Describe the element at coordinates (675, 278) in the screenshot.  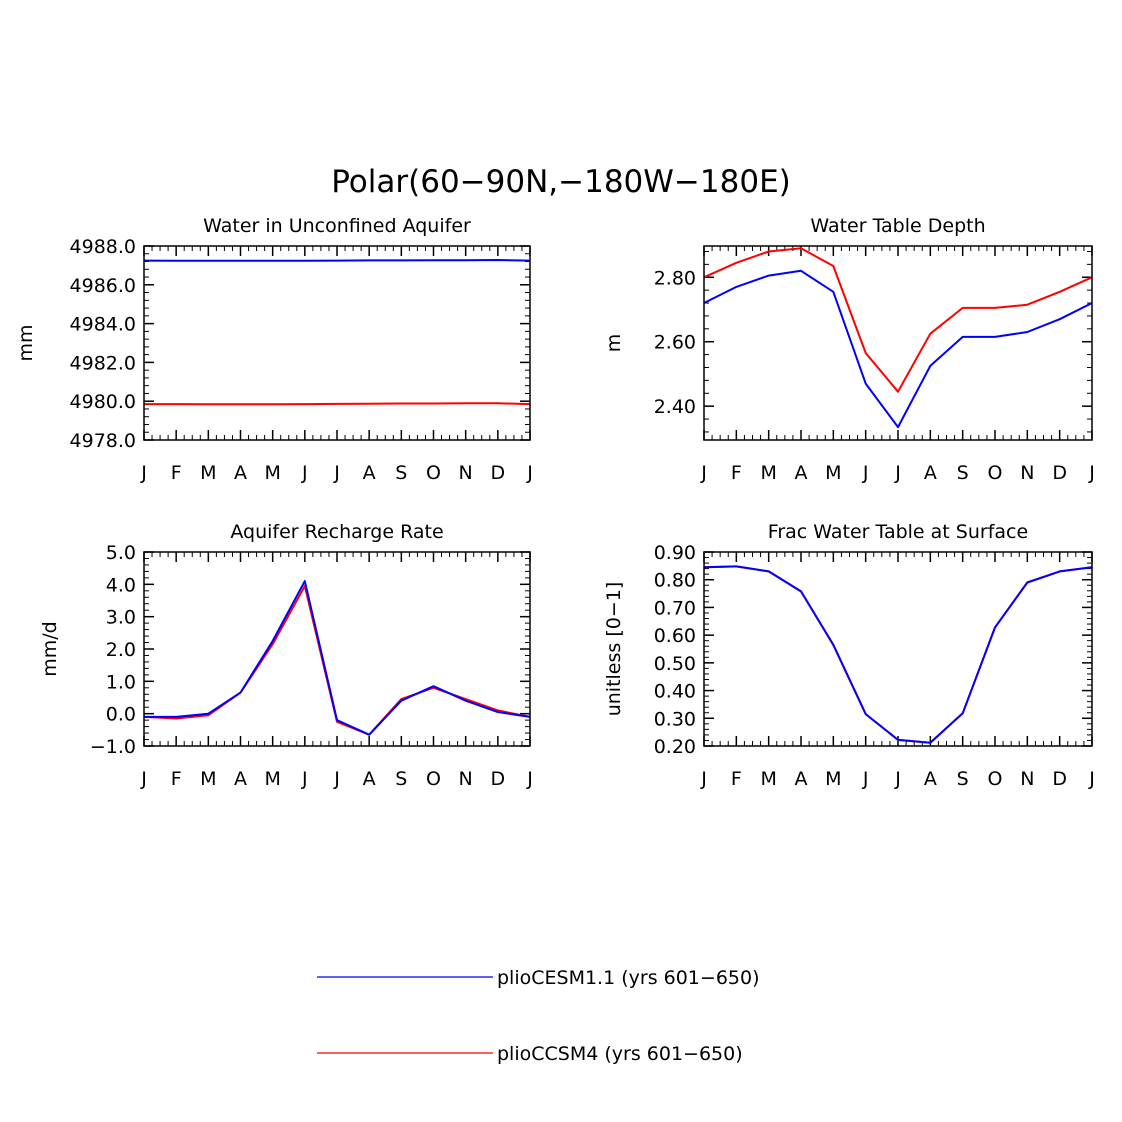
I see `y-tick-label: 2.80` at that location.